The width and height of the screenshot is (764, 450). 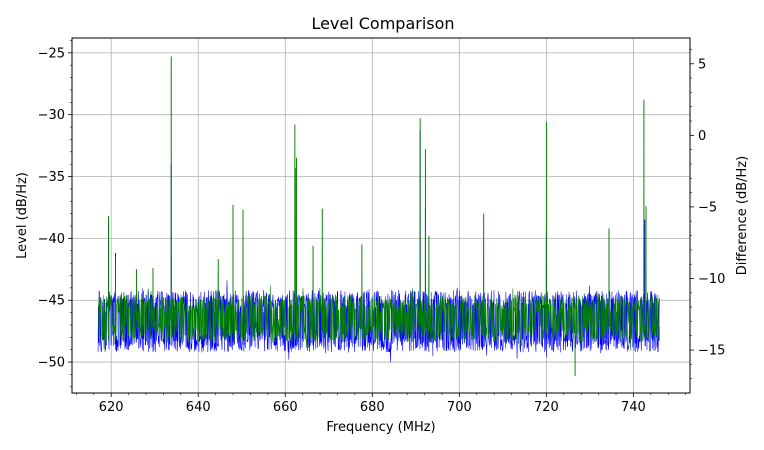 What do you see at coordinates (51, 115) in the screenshot?
I see `y-tick-label: −30` at bounding box center [51, 115].